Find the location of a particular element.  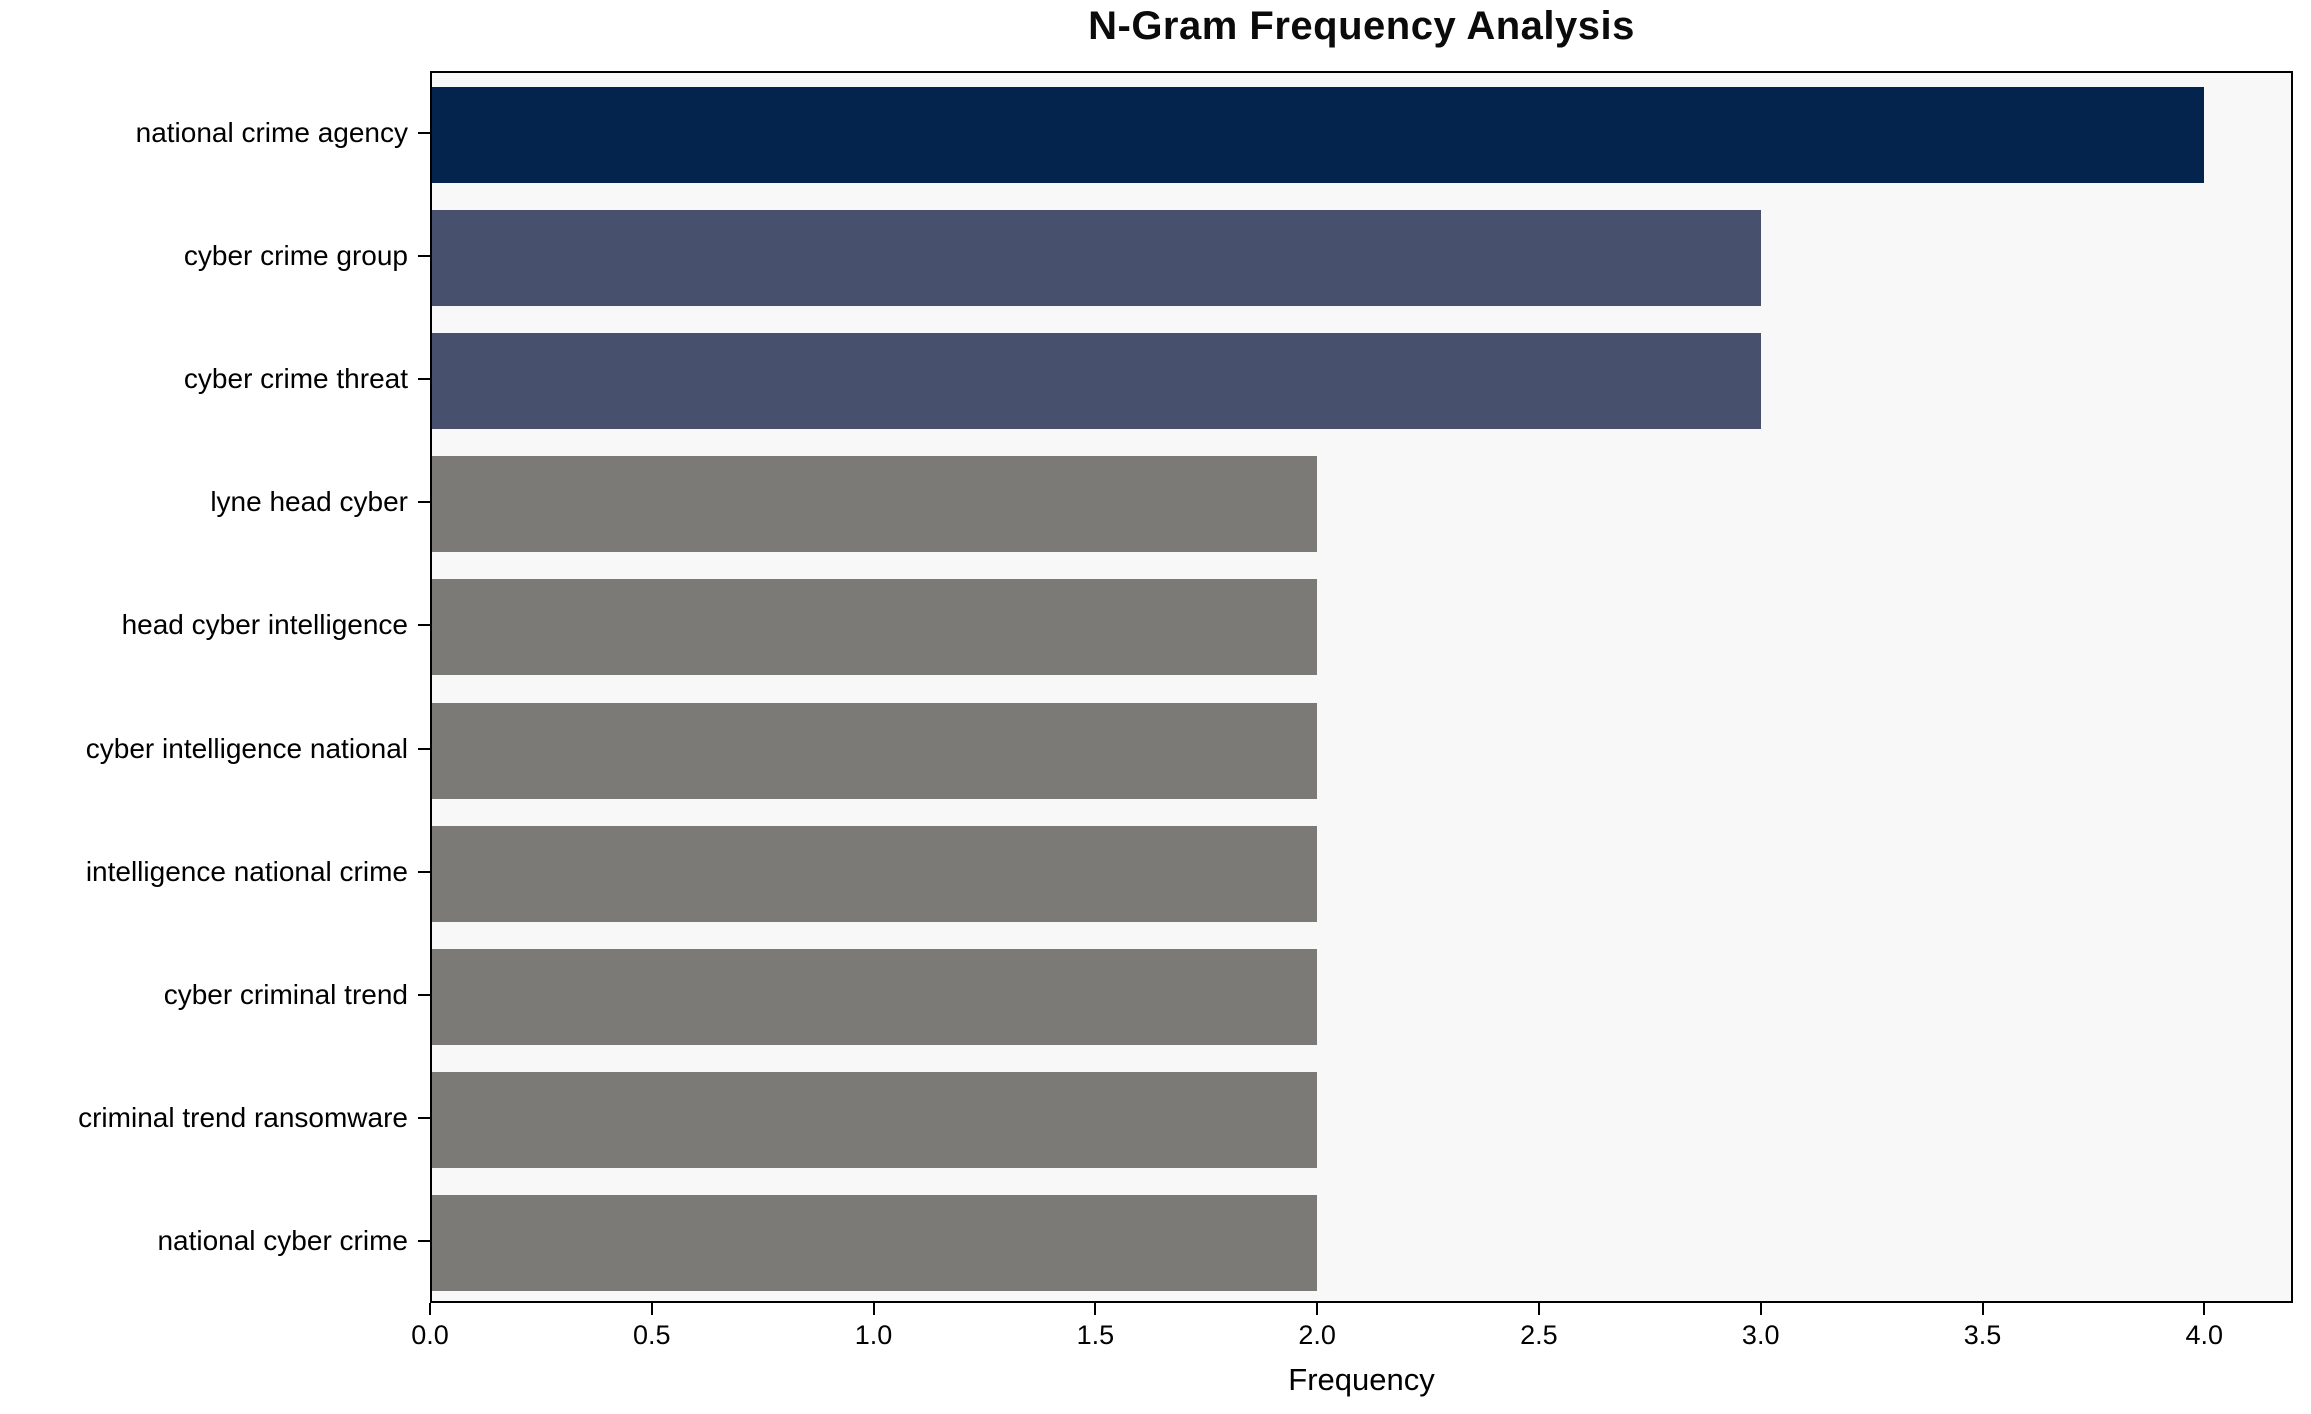

x-tick-label: 4.0 is located at coordinates (2204, 1335).